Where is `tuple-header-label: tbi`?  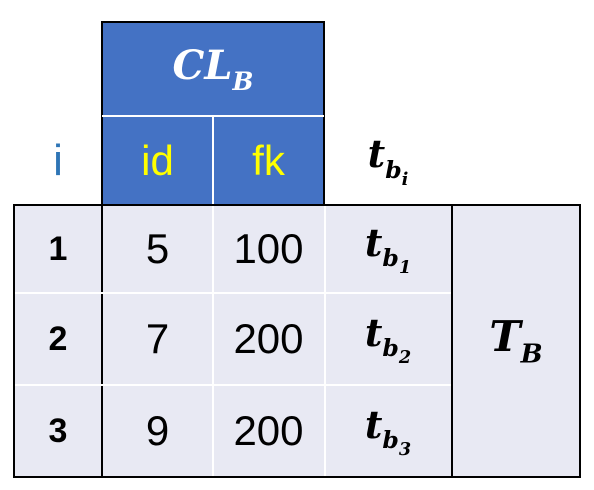 tuple-header-label: tbi is located at coordinates (388, 160).